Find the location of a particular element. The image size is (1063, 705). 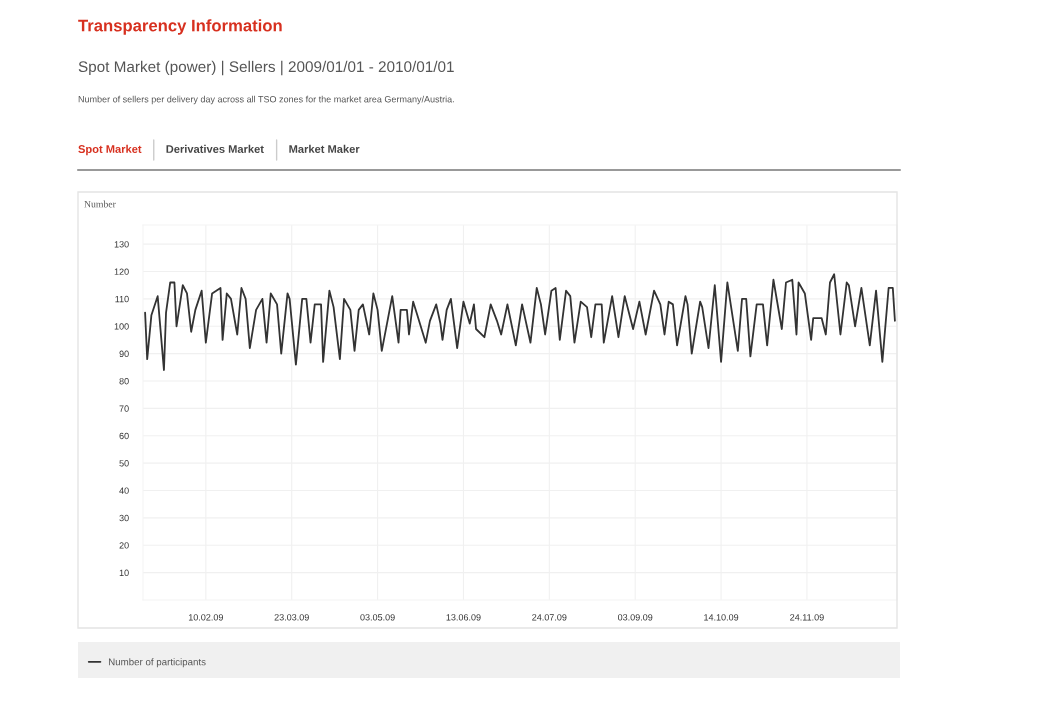

x-tick-label: 13.06.09 is located at coordinates (463, 617).